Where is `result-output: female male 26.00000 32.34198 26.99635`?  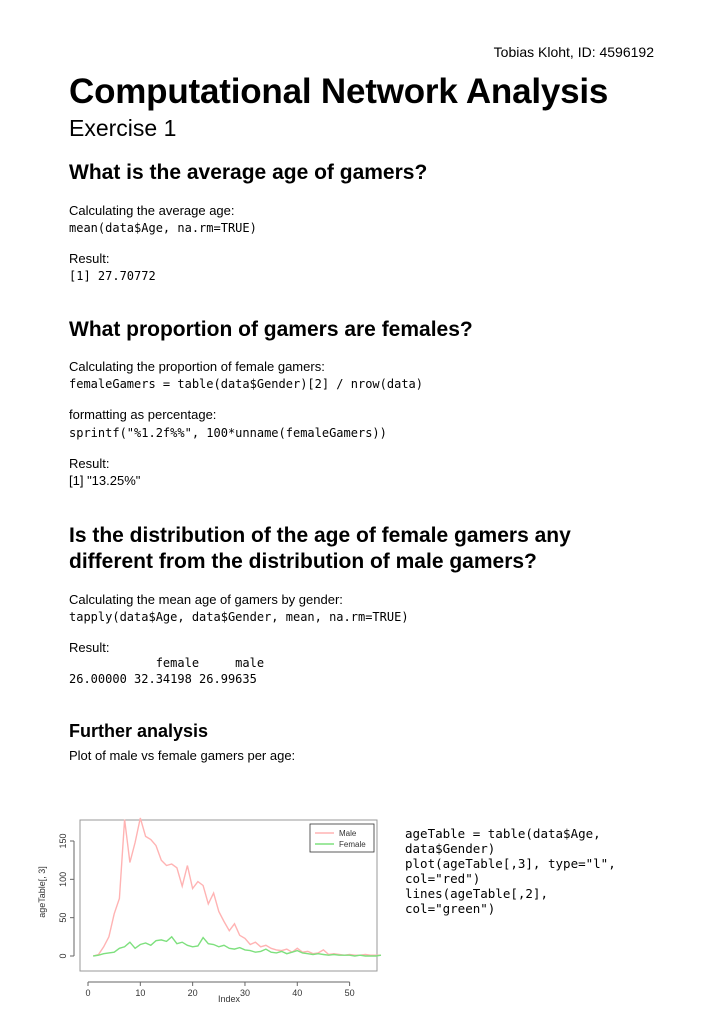
result-output: female male 26.00000 32.34198 26.99635 is located at coordinates (167, 671).